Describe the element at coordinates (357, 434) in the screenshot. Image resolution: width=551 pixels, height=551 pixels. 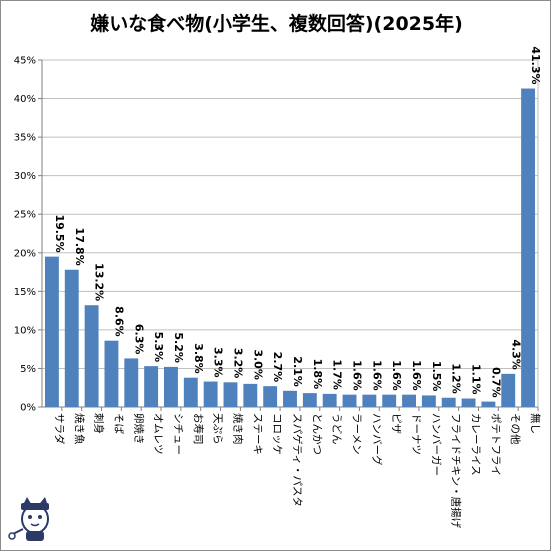
I see `x-tick-label: ラーメン` at that location.